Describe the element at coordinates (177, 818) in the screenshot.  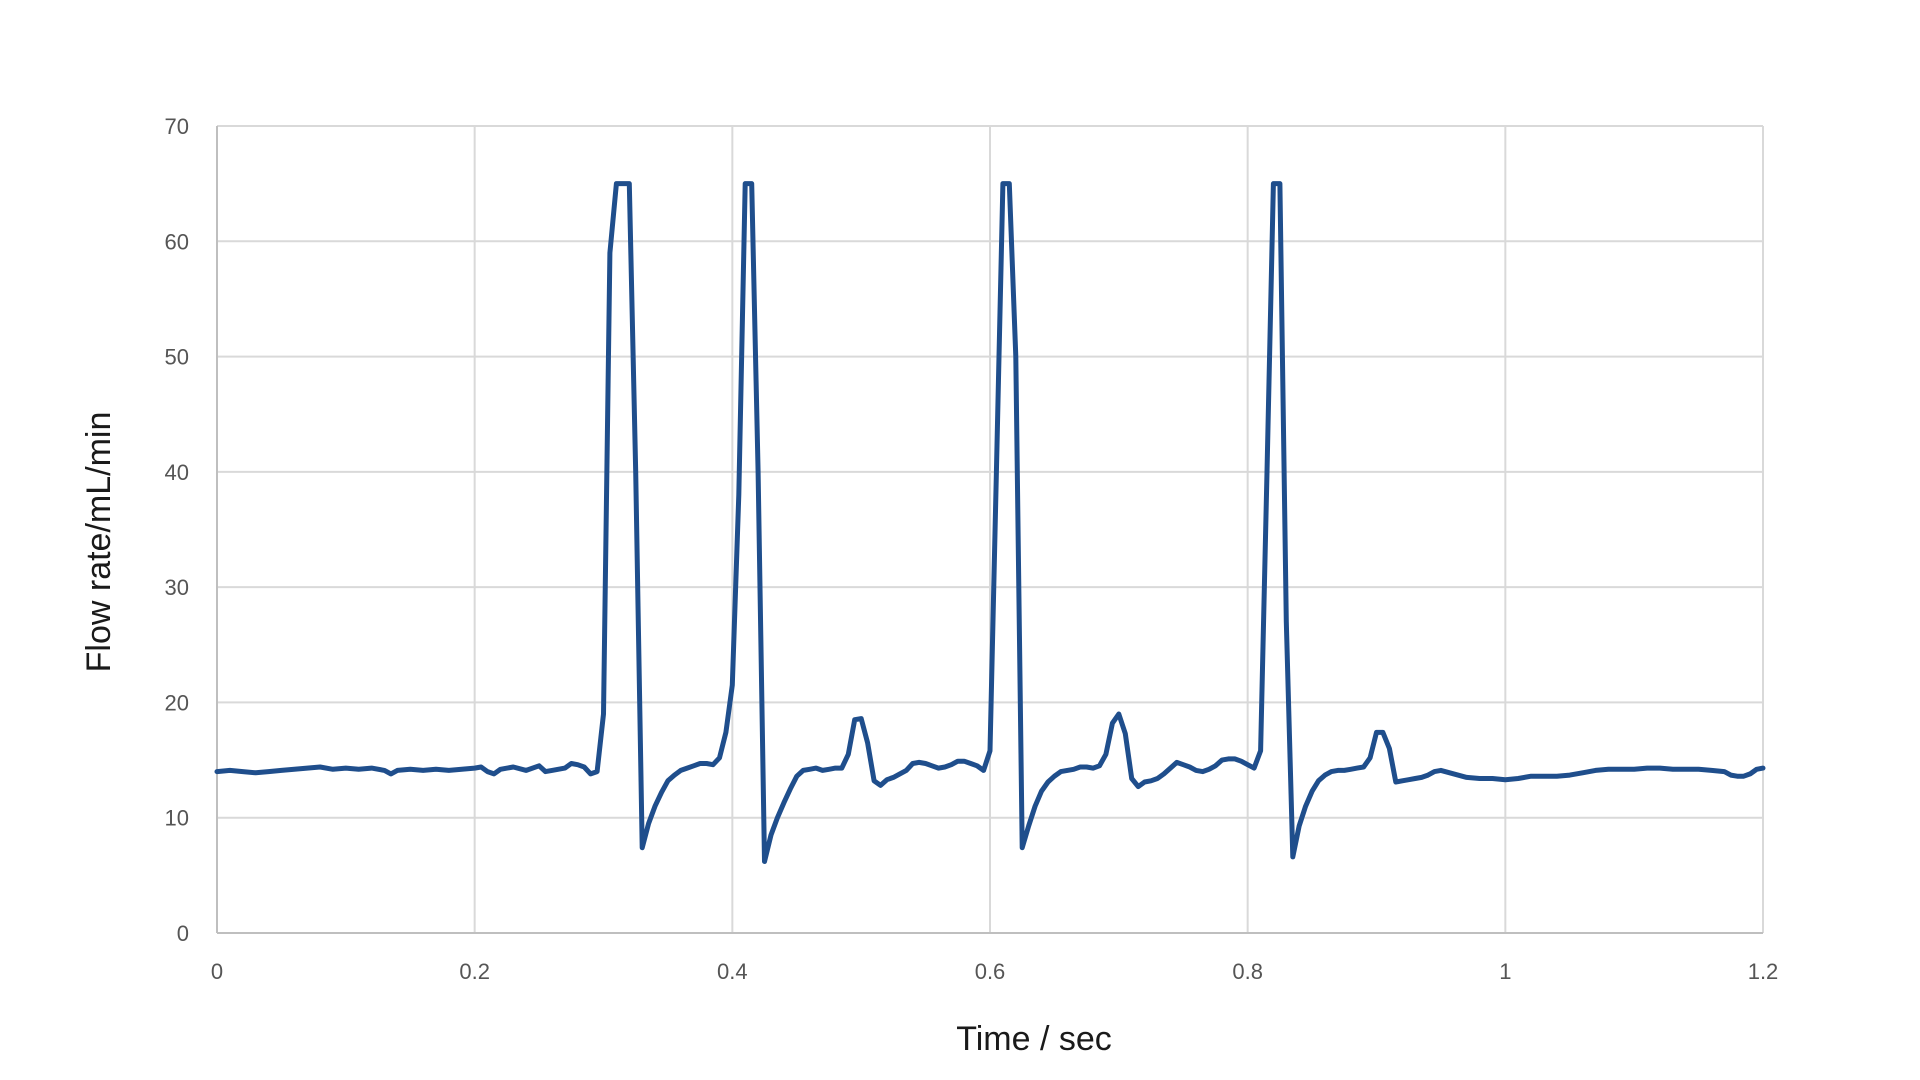
I see `y-tick-label: 10` at that location.